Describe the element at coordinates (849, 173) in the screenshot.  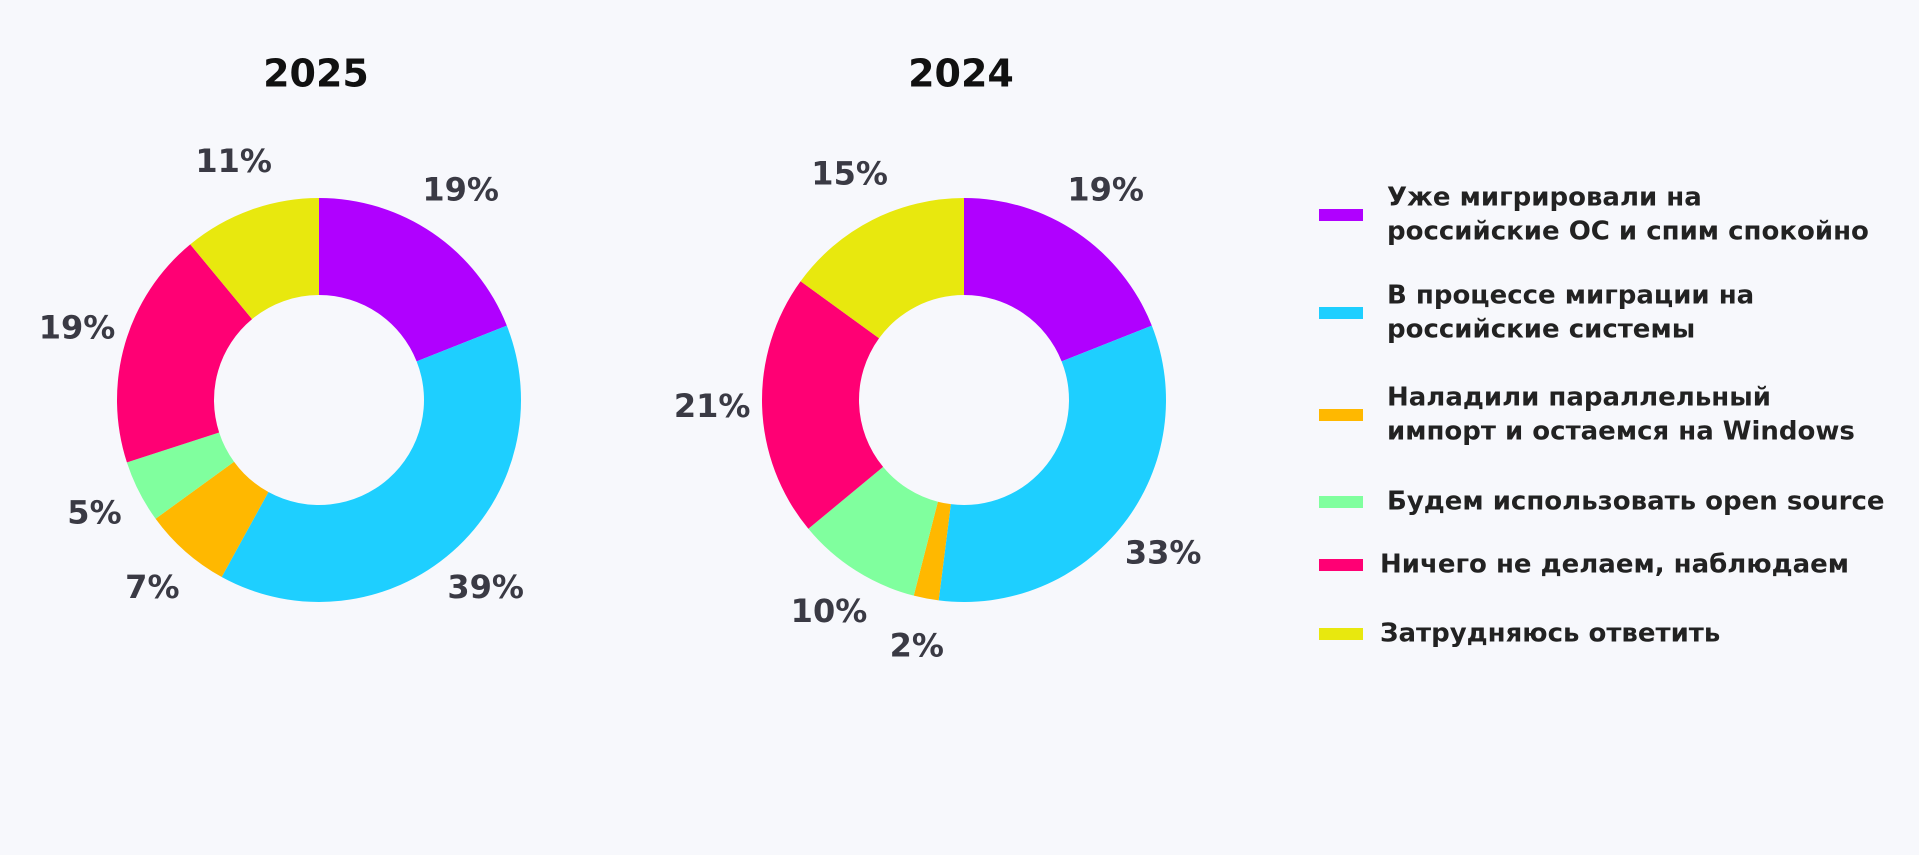
I see `value-label: 15%` at that location.